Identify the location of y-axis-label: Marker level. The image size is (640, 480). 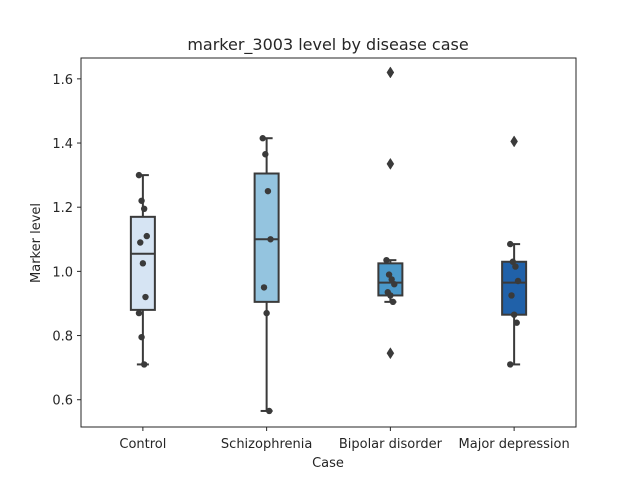
(36, 243).